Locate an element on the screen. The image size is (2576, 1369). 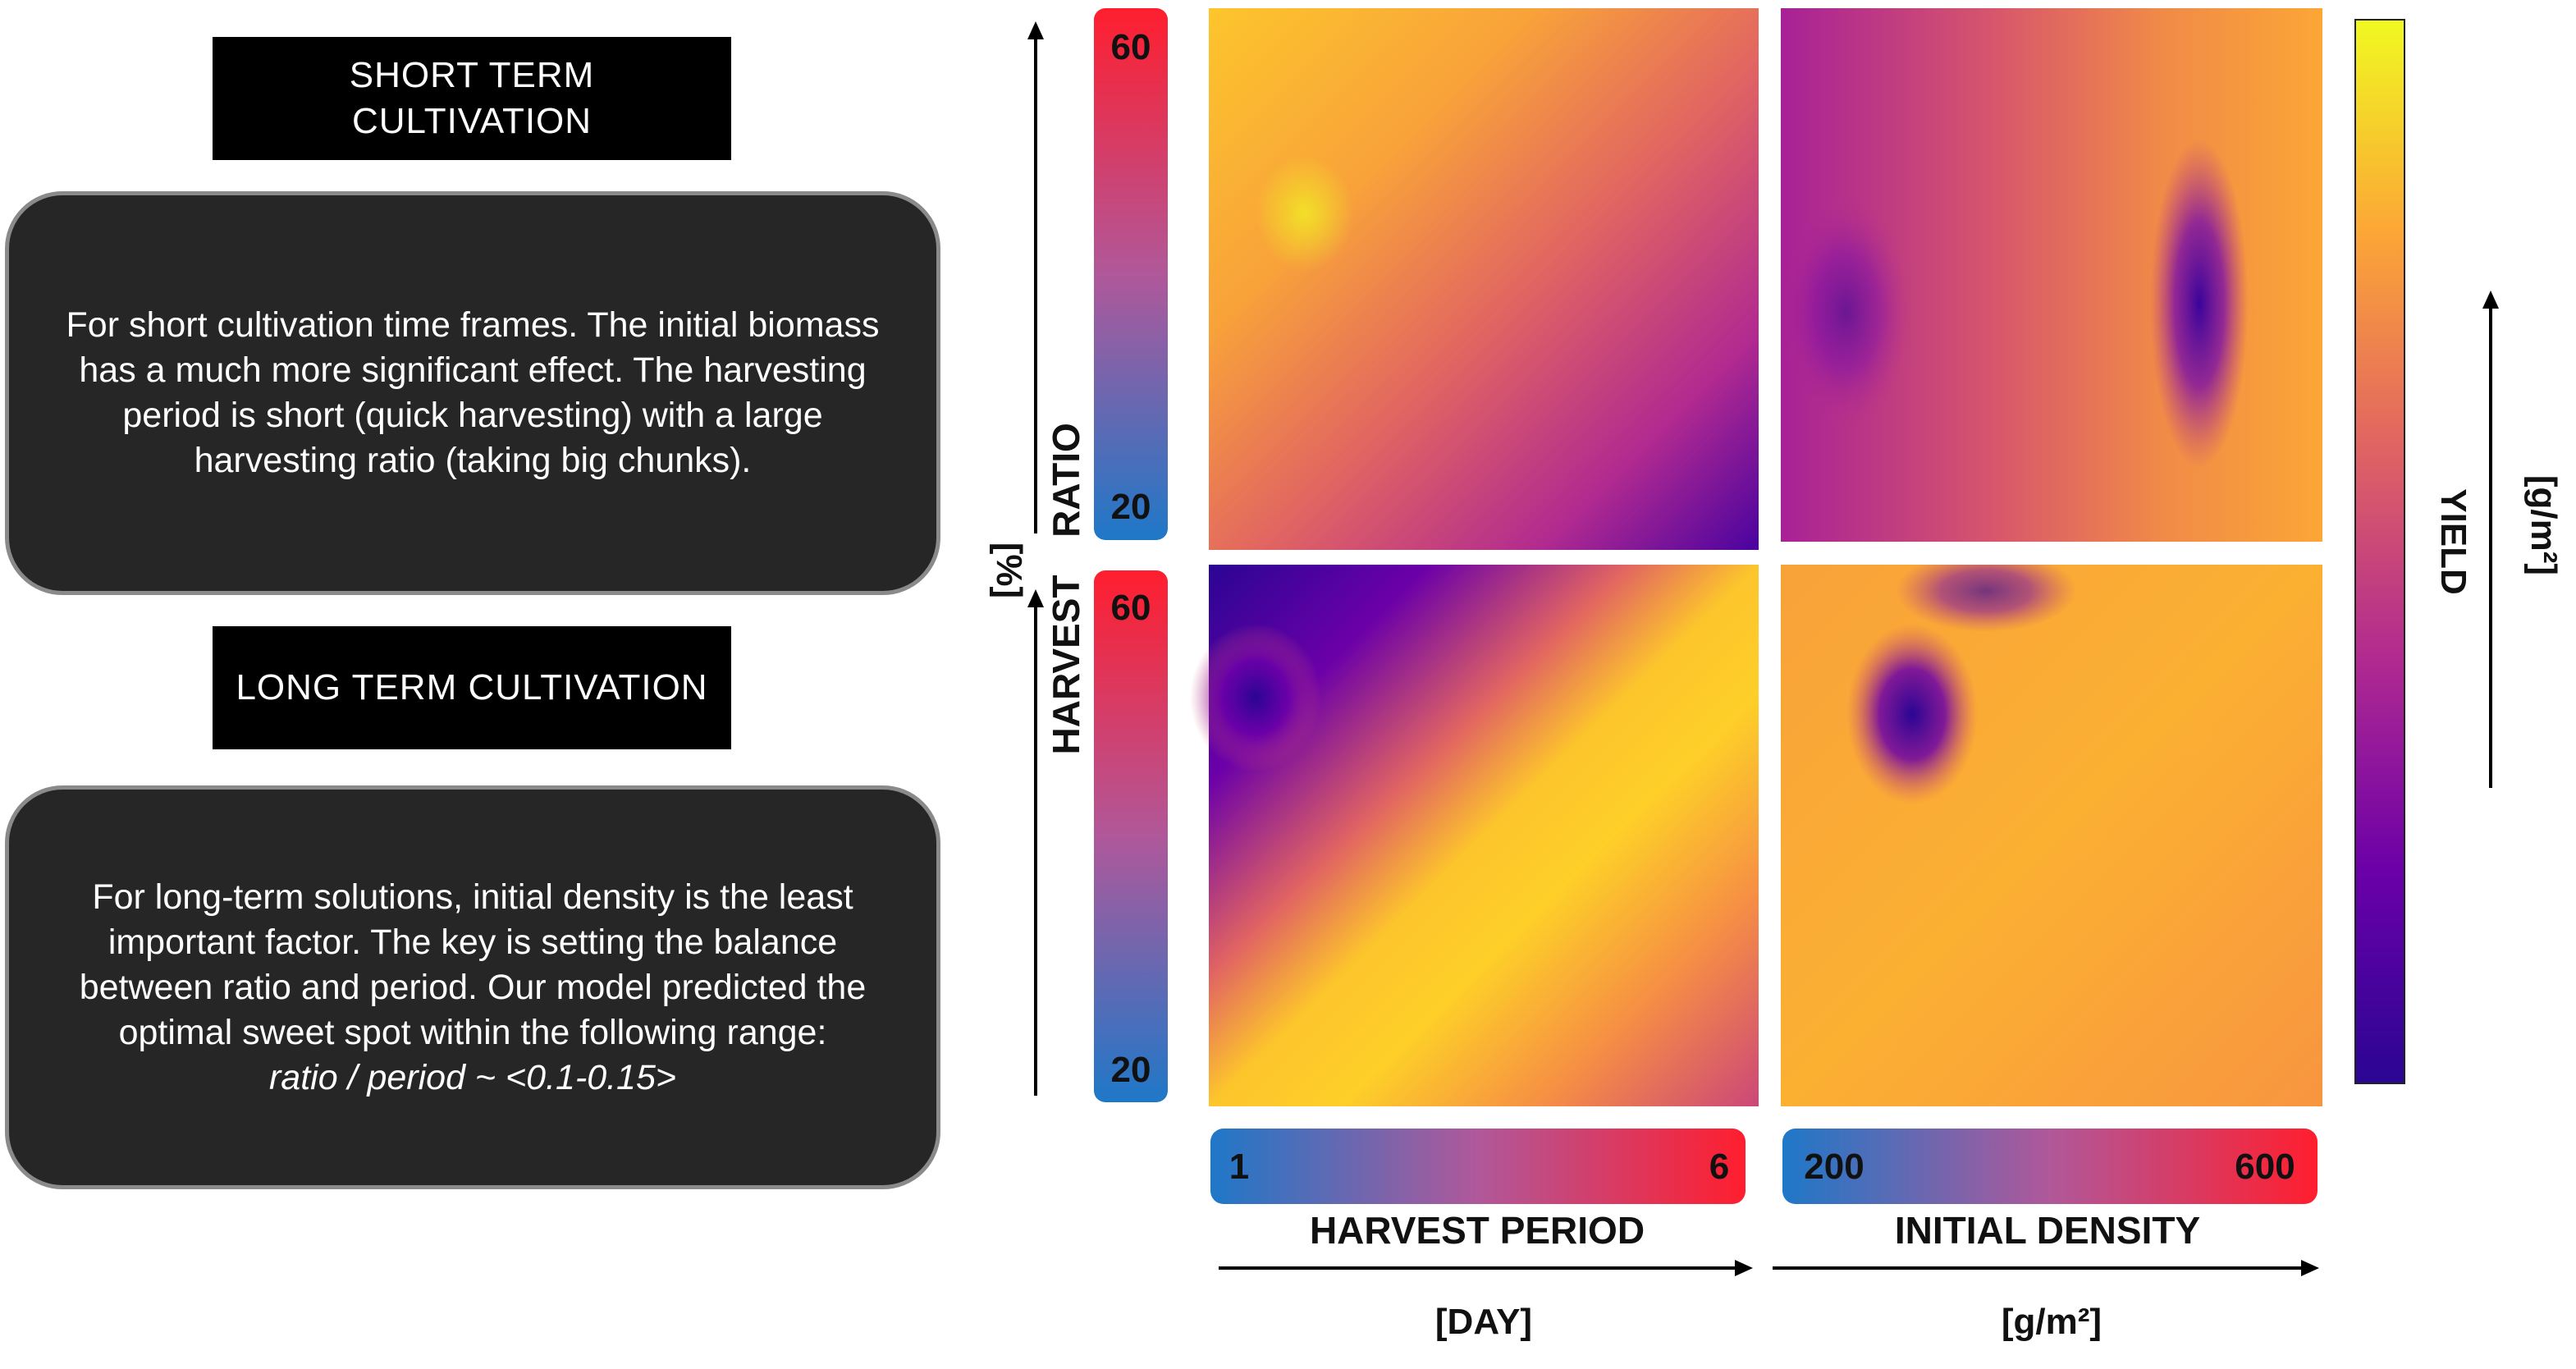
x-axis-arrow-density is located at coordinates (2046, 1268).